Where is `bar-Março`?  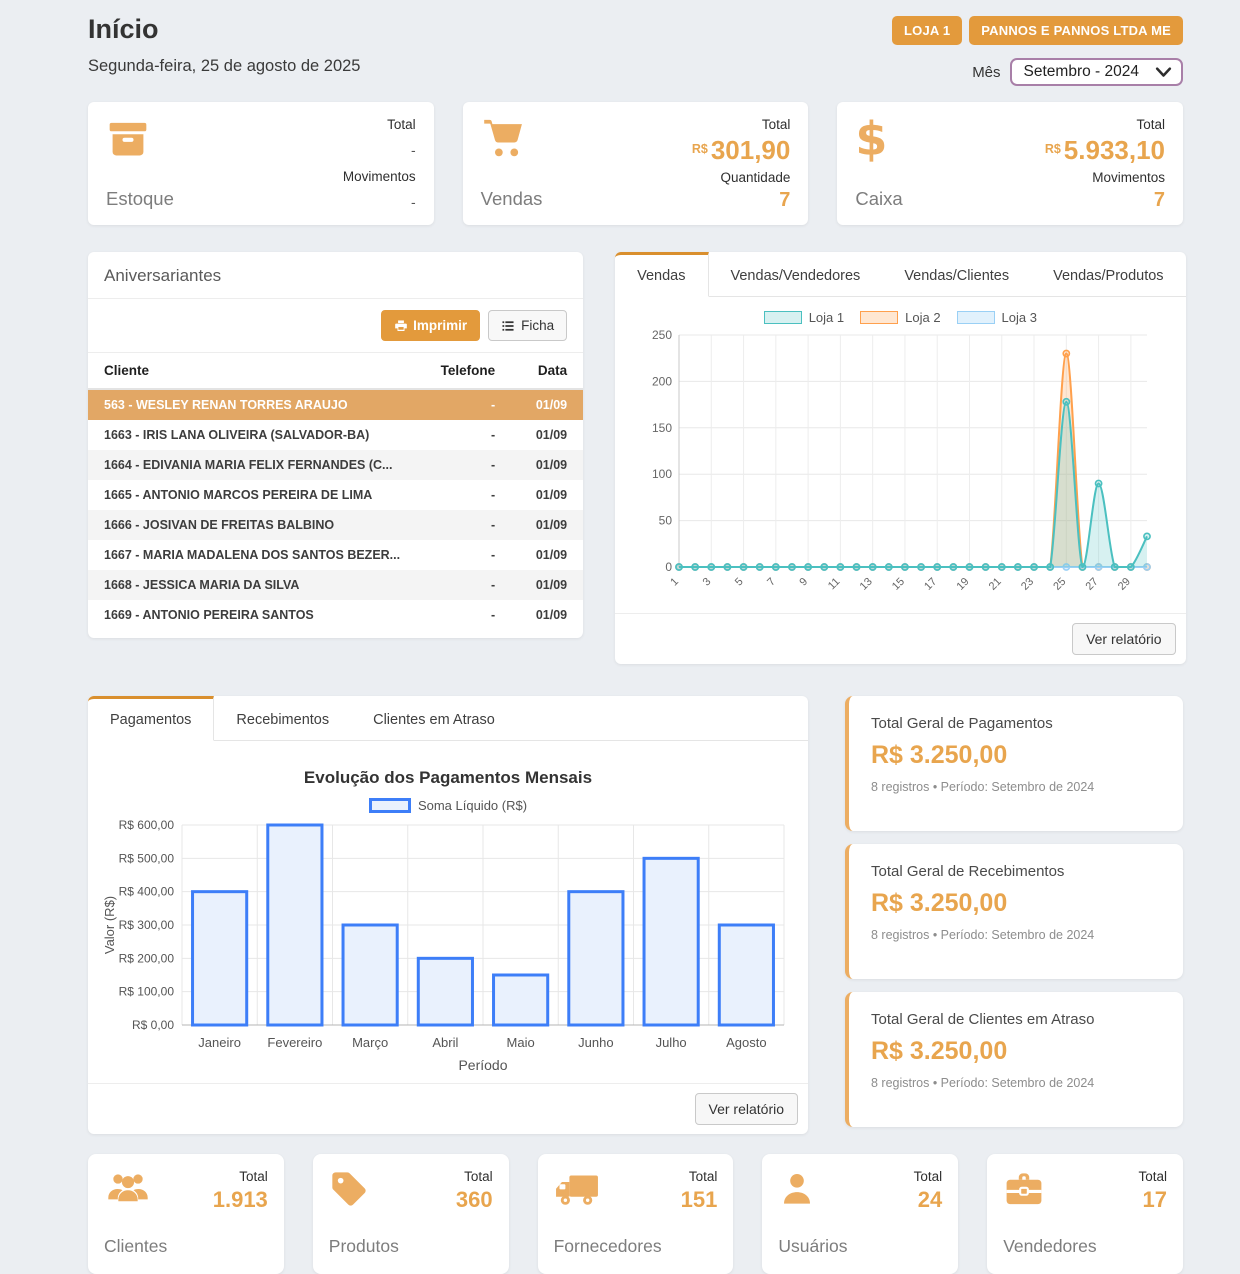
bar-Março is located at coordinates (370, 975).